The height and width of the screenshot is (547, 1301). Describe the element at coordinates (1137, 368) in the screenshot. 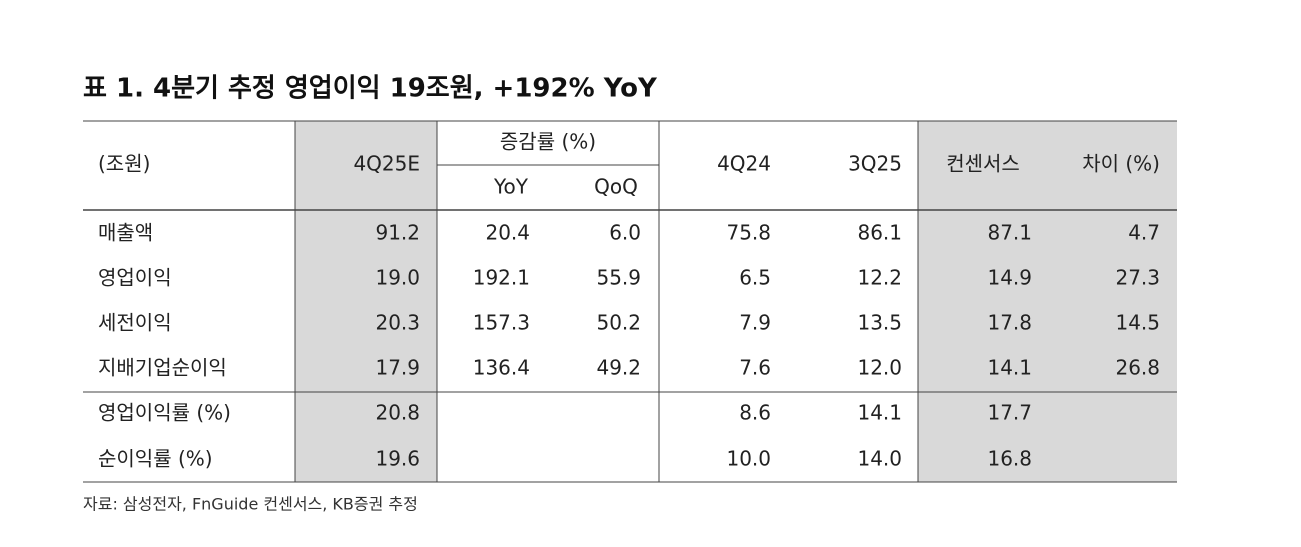

I see `value-cell: 26.8` at that location.